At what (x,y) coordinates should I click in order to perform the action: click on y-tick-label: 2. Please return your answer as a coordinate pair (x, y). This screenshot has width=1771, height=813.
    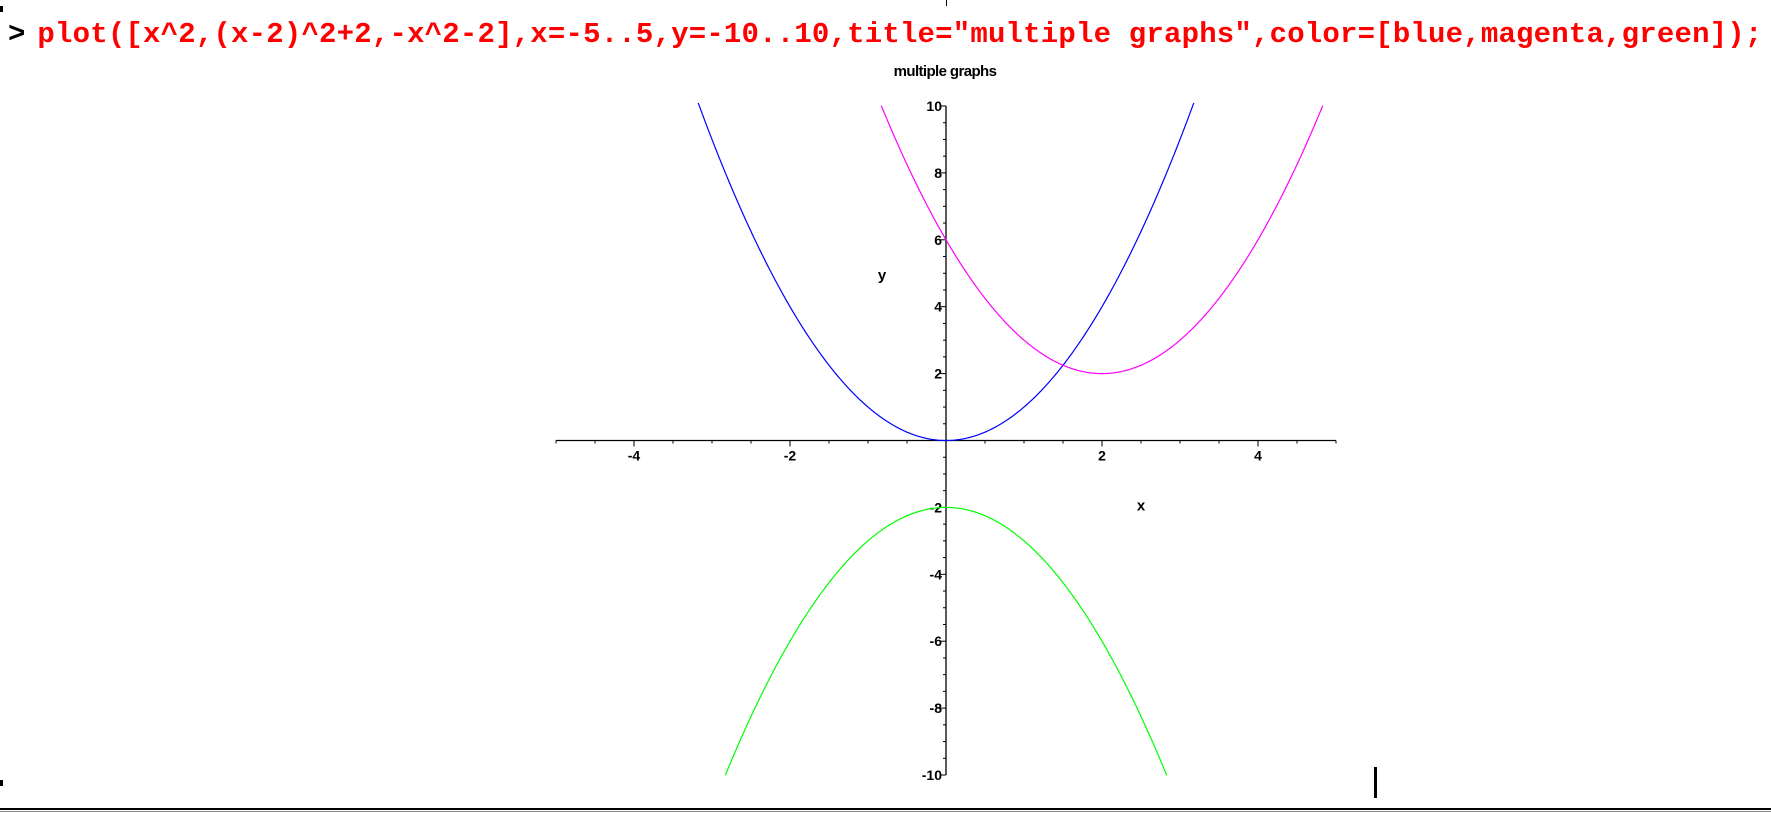
    Looking at the image, I should click on (938, 374).